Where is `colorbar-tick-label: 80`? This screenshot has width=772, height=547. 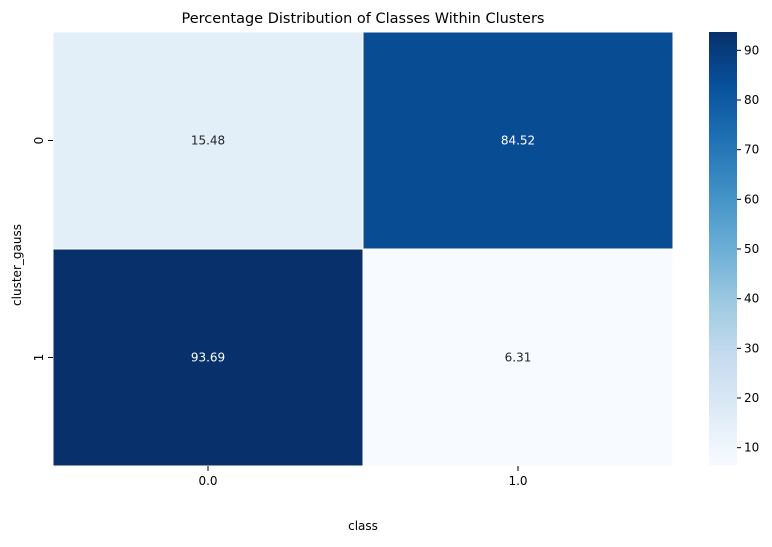 colorbar-tick-label: 80 is located at coordinates (751, 100).